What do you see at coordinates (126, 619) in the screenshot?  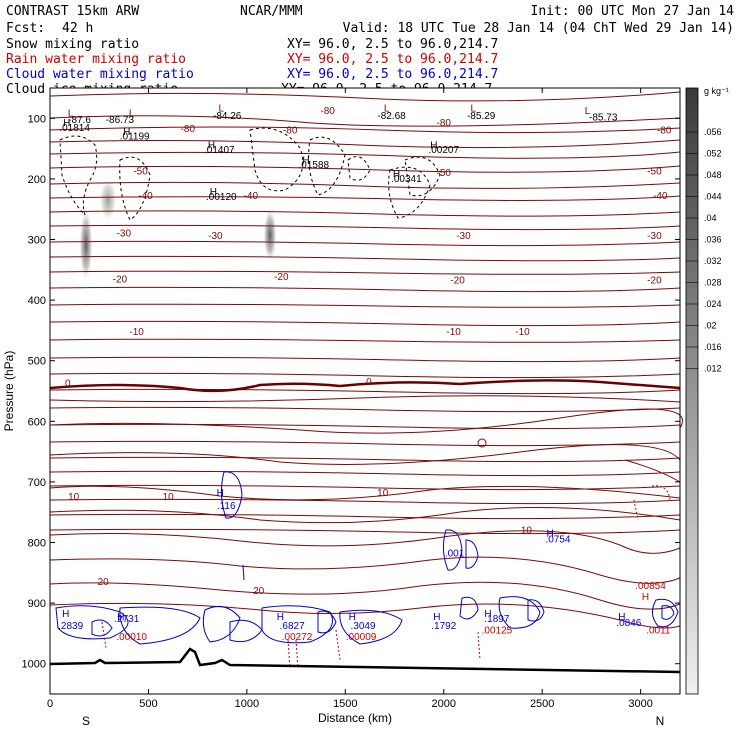 I see `high-value: .2731` at bounding box center [126, 619].